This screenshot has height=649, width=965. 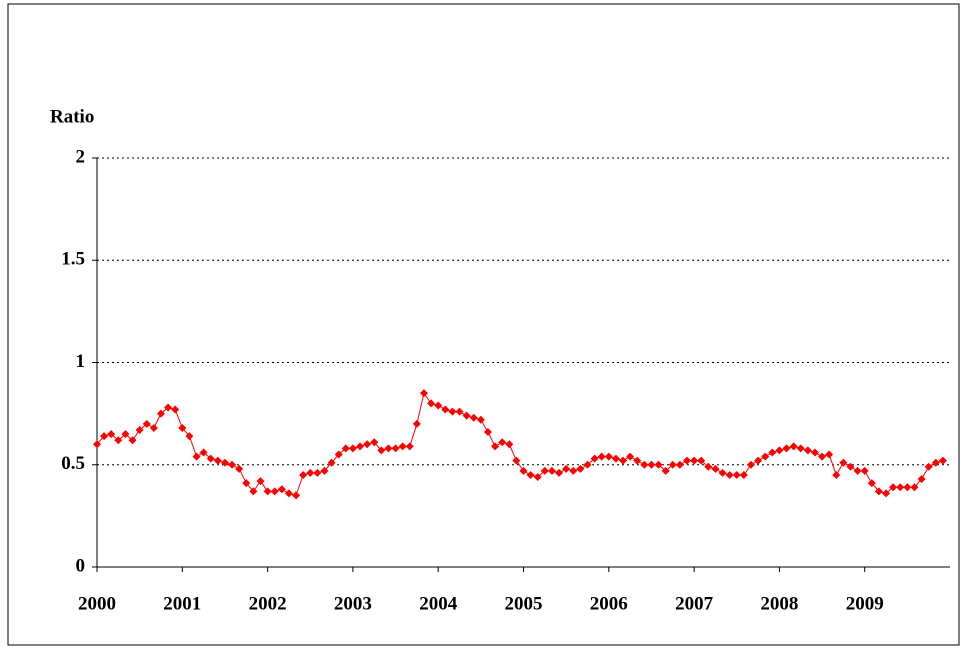 What do you see at coordinates (609, 603) in the screenshot?
I see `x-tick-label: 2006` at bounding box center [609, 603].